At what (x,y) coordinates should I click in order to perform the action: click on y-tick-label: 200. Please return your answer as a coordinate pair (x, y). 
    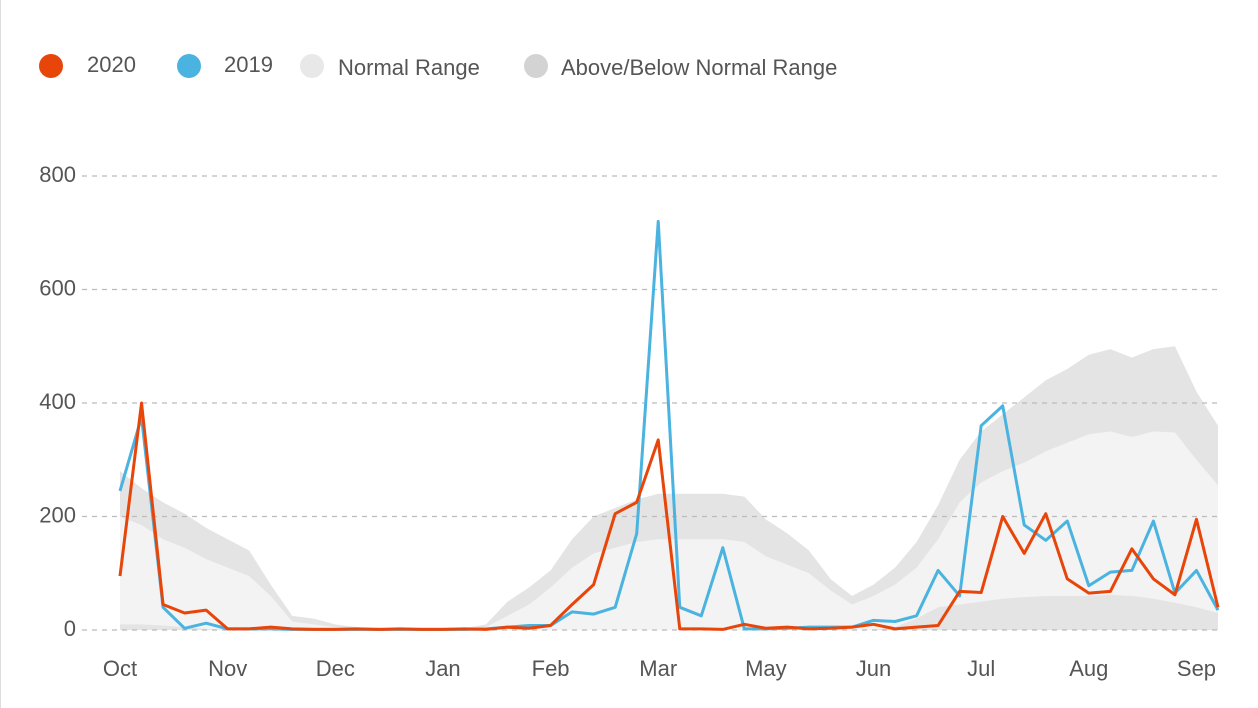
    Looking at the image, I should click on (57, 514).